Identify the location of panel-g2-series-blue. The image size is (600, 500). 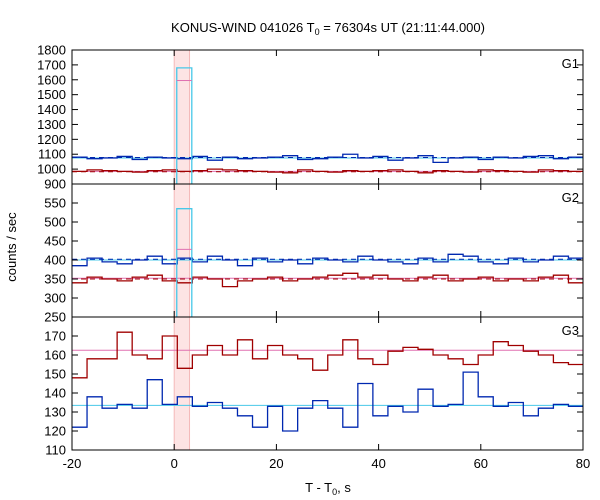
(327, 260).